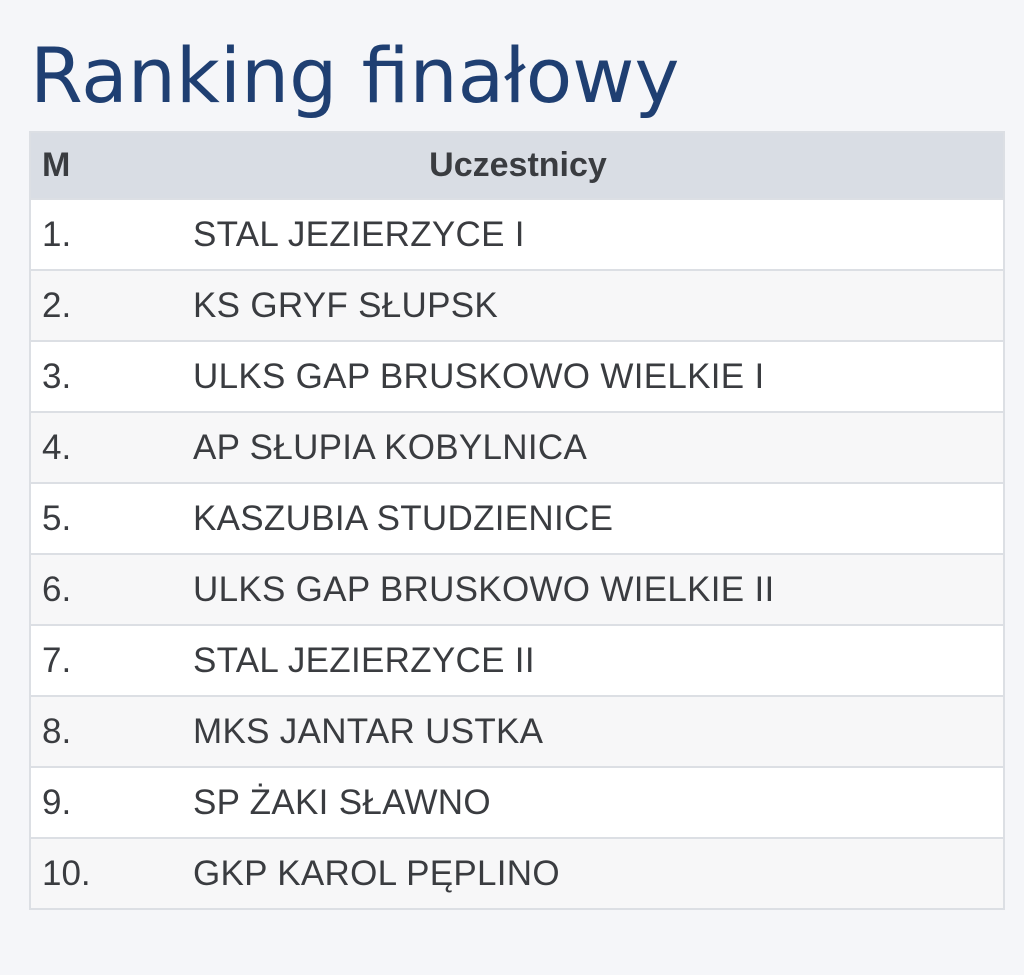 Image resolution: width=1024 pixels, height=975 pixels. I want to click on row-team: MKS JANTAR USTKA, so click(368, 731).